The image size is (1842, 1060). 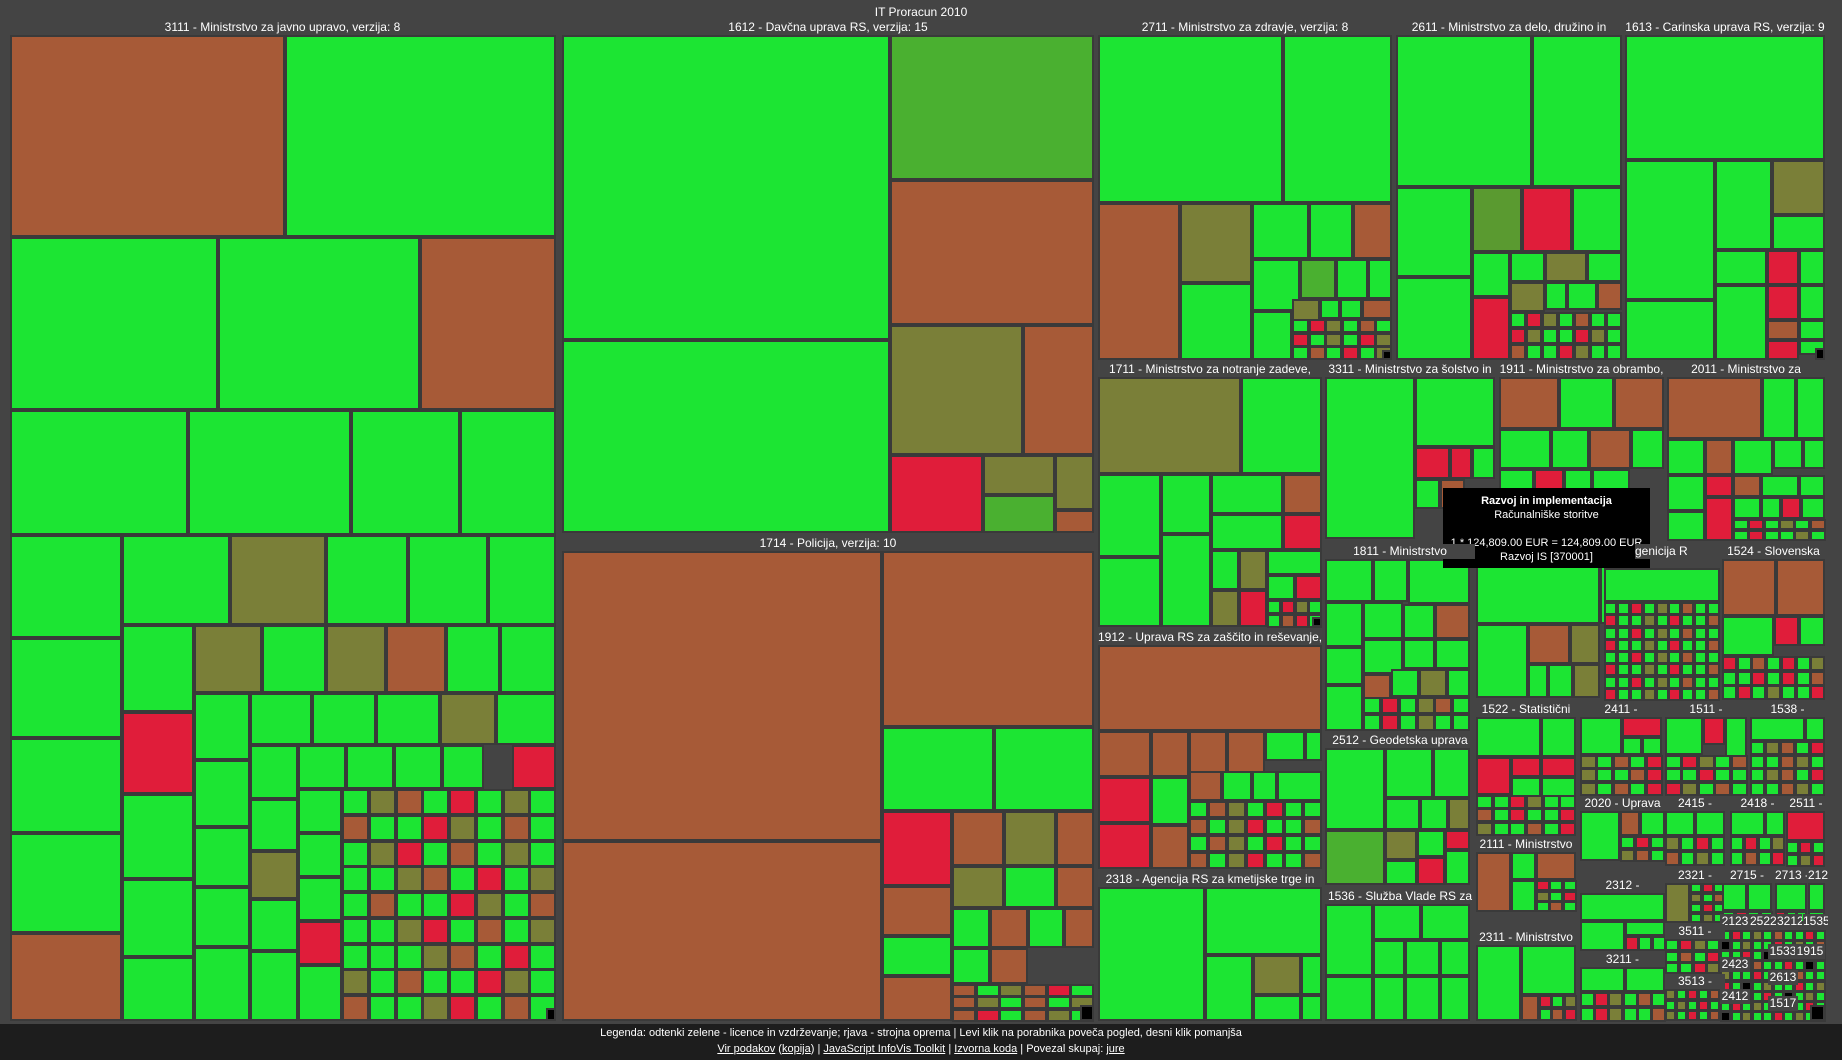 I want to click on group-header: 2715 -, so click(x=1747, y=875).